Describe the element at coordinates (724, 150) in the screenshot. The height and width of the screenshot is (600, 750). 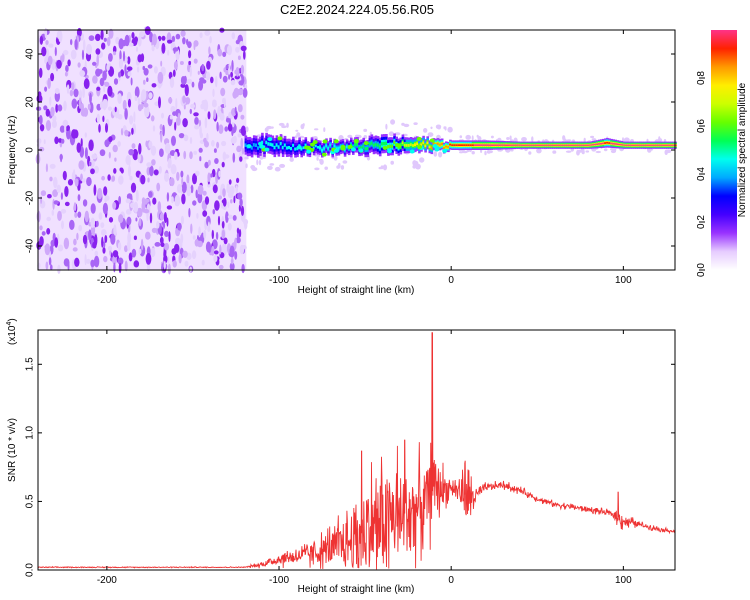
I see `colorbar-gradient` at that location.